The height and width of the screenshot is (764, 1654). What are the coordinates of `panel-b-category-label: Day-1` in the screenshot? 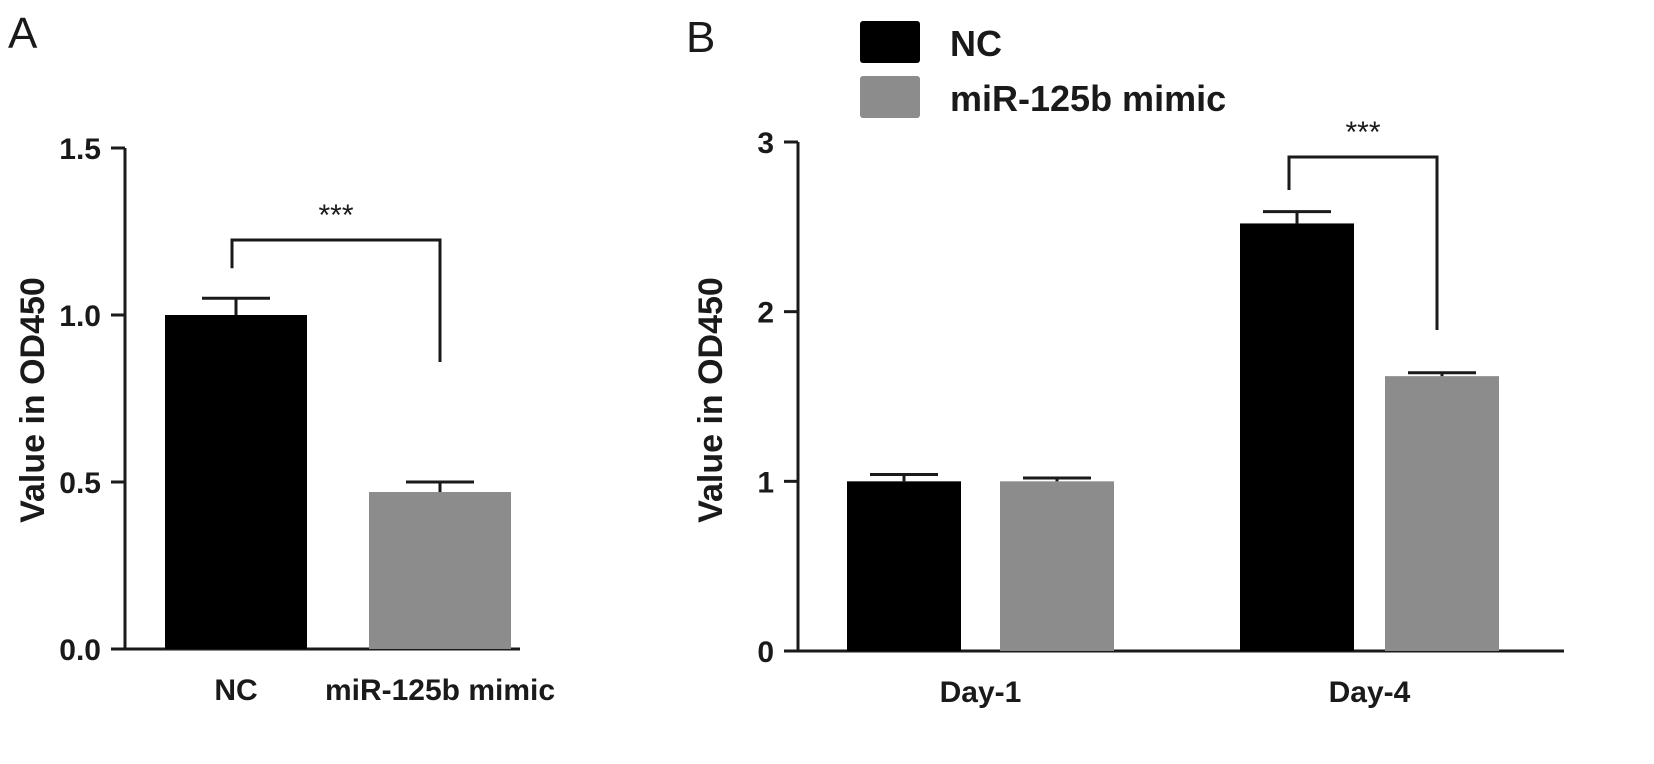 It's located at (981, 692).